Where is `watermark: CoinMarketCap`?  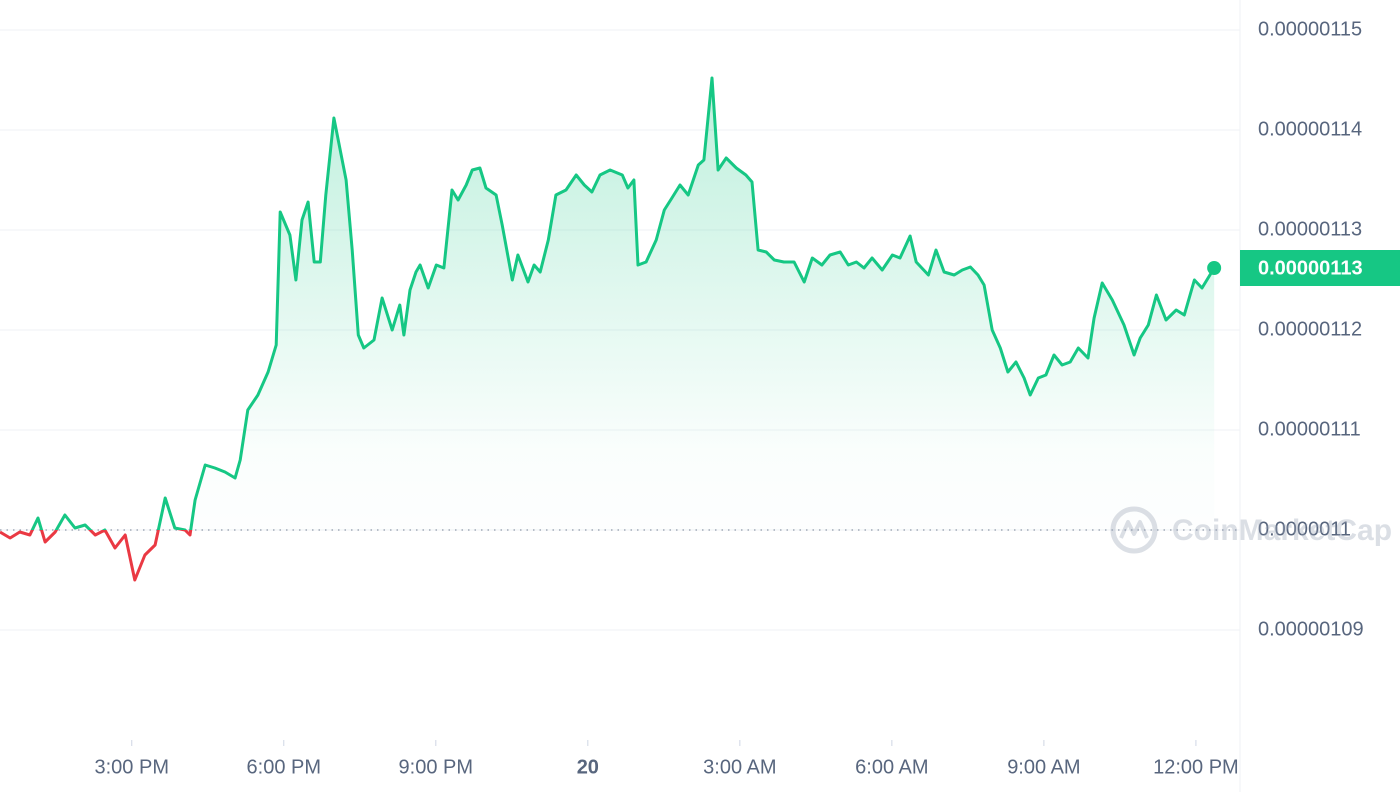 watermark: CoinMarketCap is located at coordinates (1251, 530).